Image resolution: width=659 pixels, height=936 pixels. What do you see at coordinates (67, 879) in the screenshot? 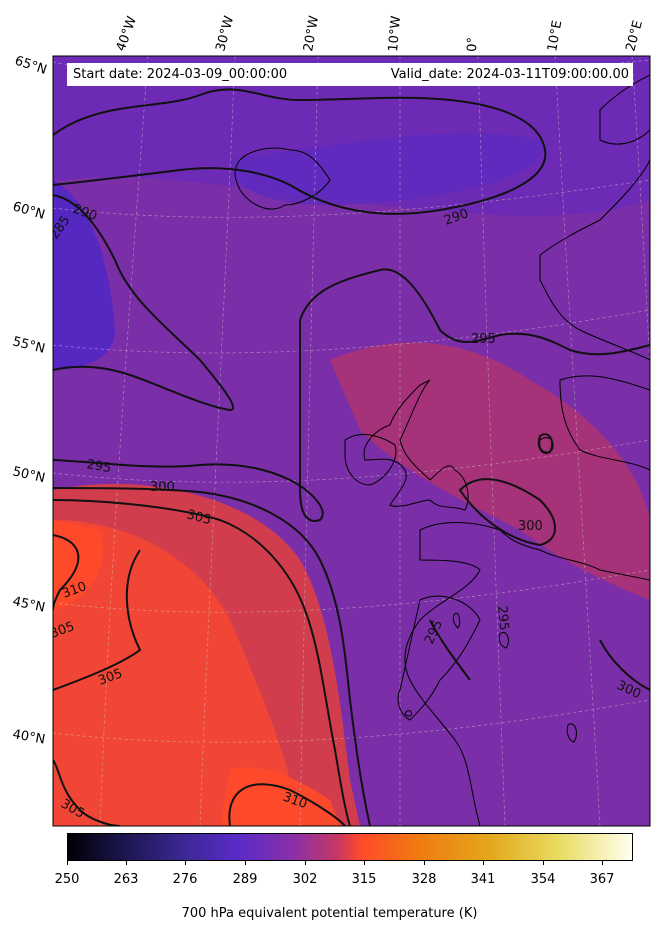
I see `colorbar-tick-label: 250` at bounding box center [67, 879].